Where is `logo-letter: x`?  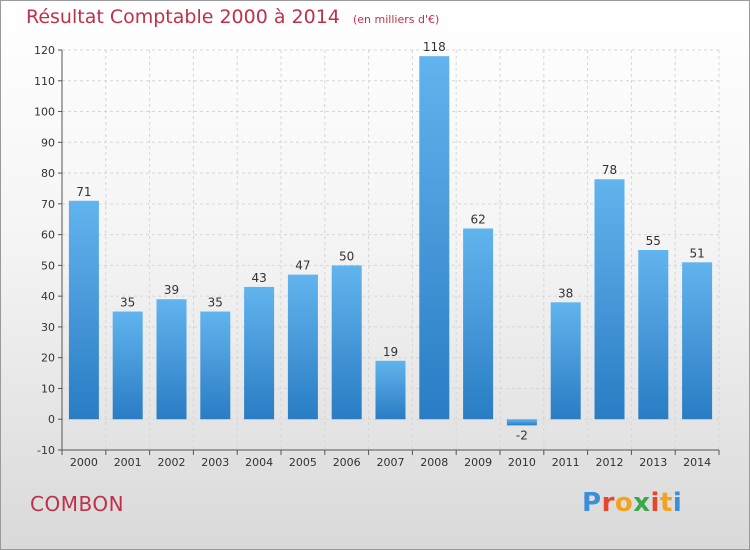 logo-letter: x is located at coordinates (642, 503).